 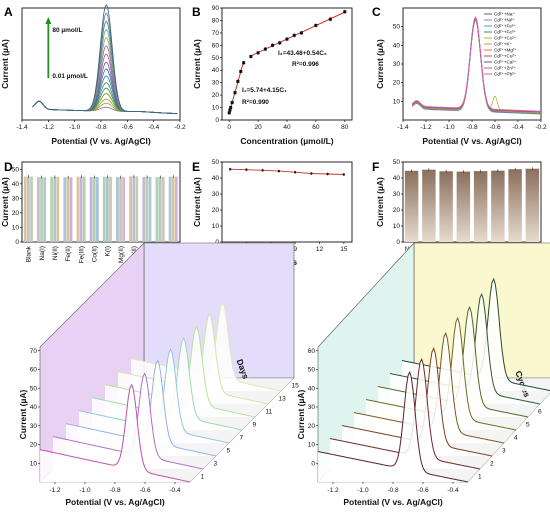 I want to click on depth-tick-label: 4, so click(x=516, y=438).